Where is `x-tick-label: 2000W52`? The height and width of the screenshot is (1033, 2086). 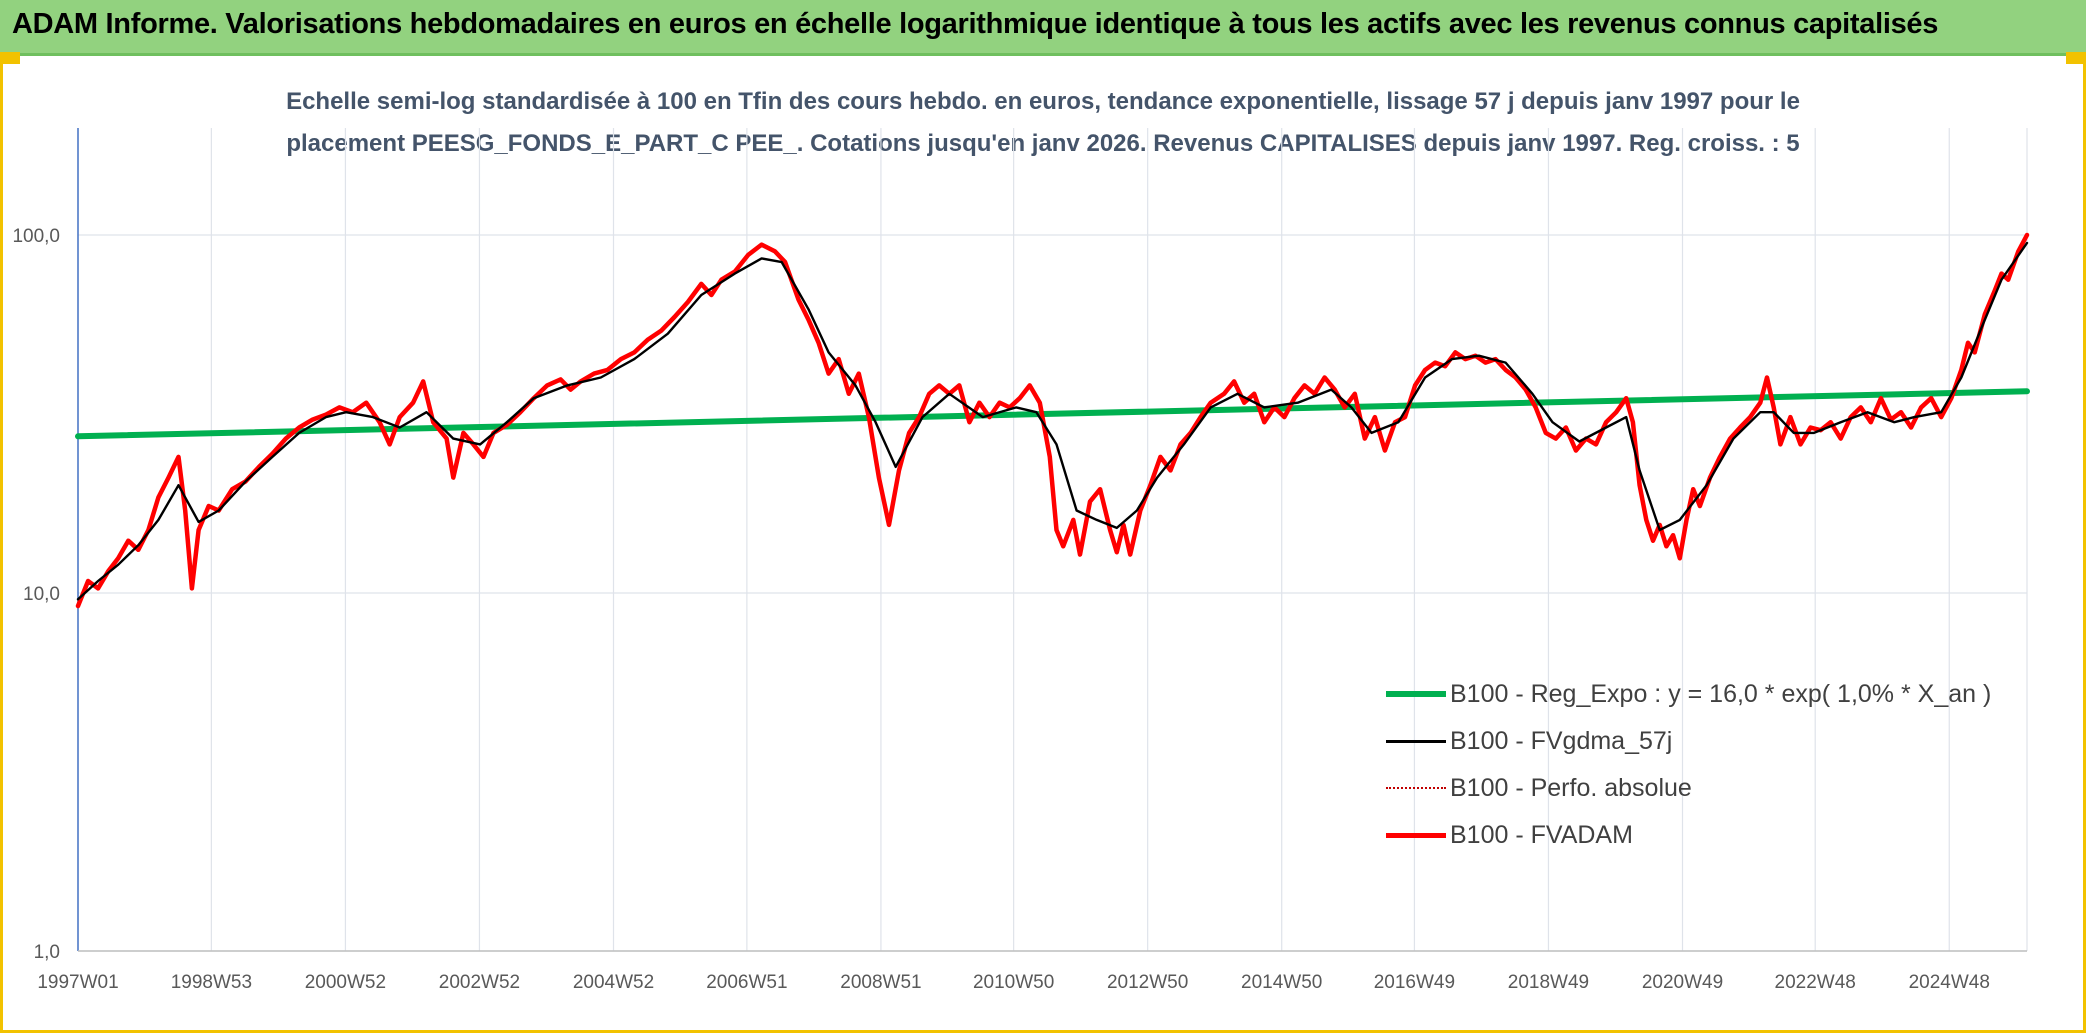 x-tick-label: 2000W52 is located at coordinates (345, 982).